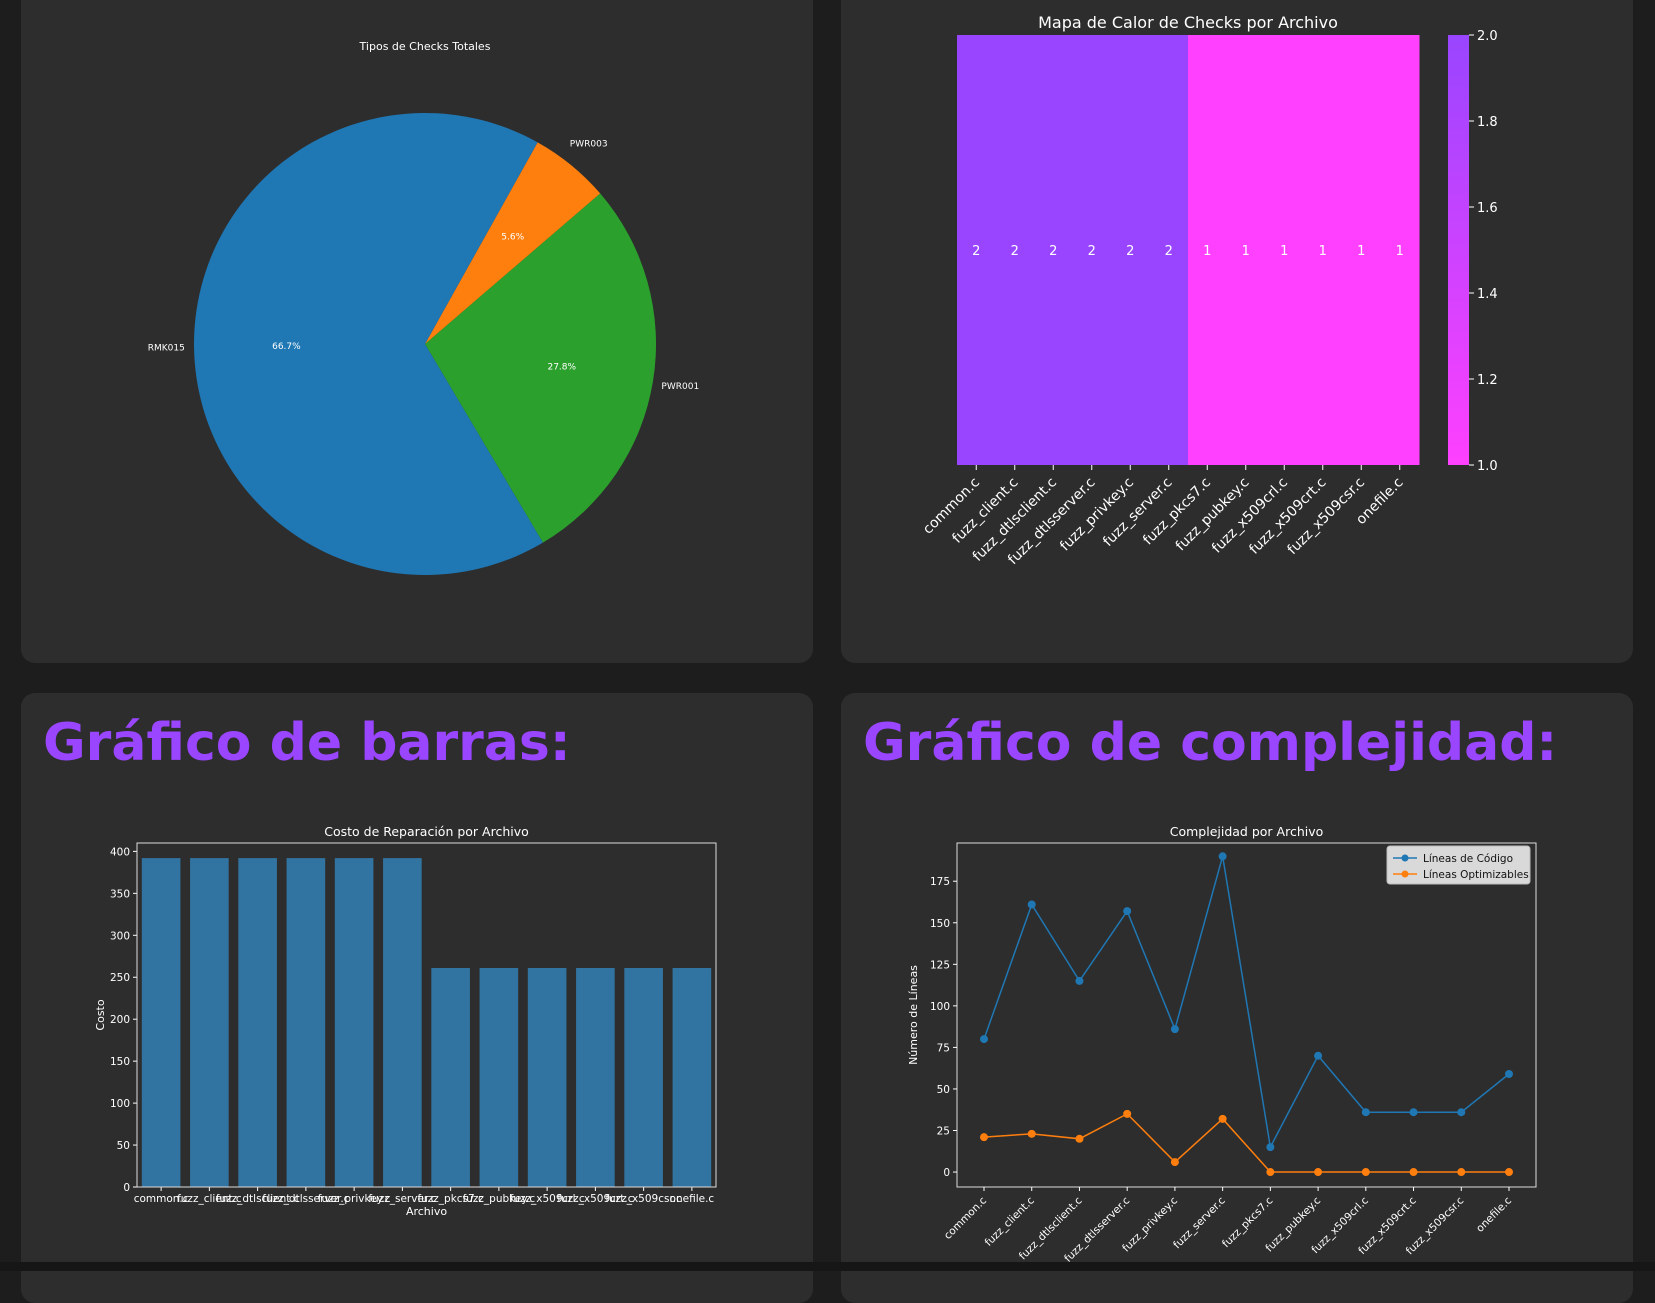 The image size is (1655, 1303). I want to click on line-plot-frame, so click(1246, 1015).